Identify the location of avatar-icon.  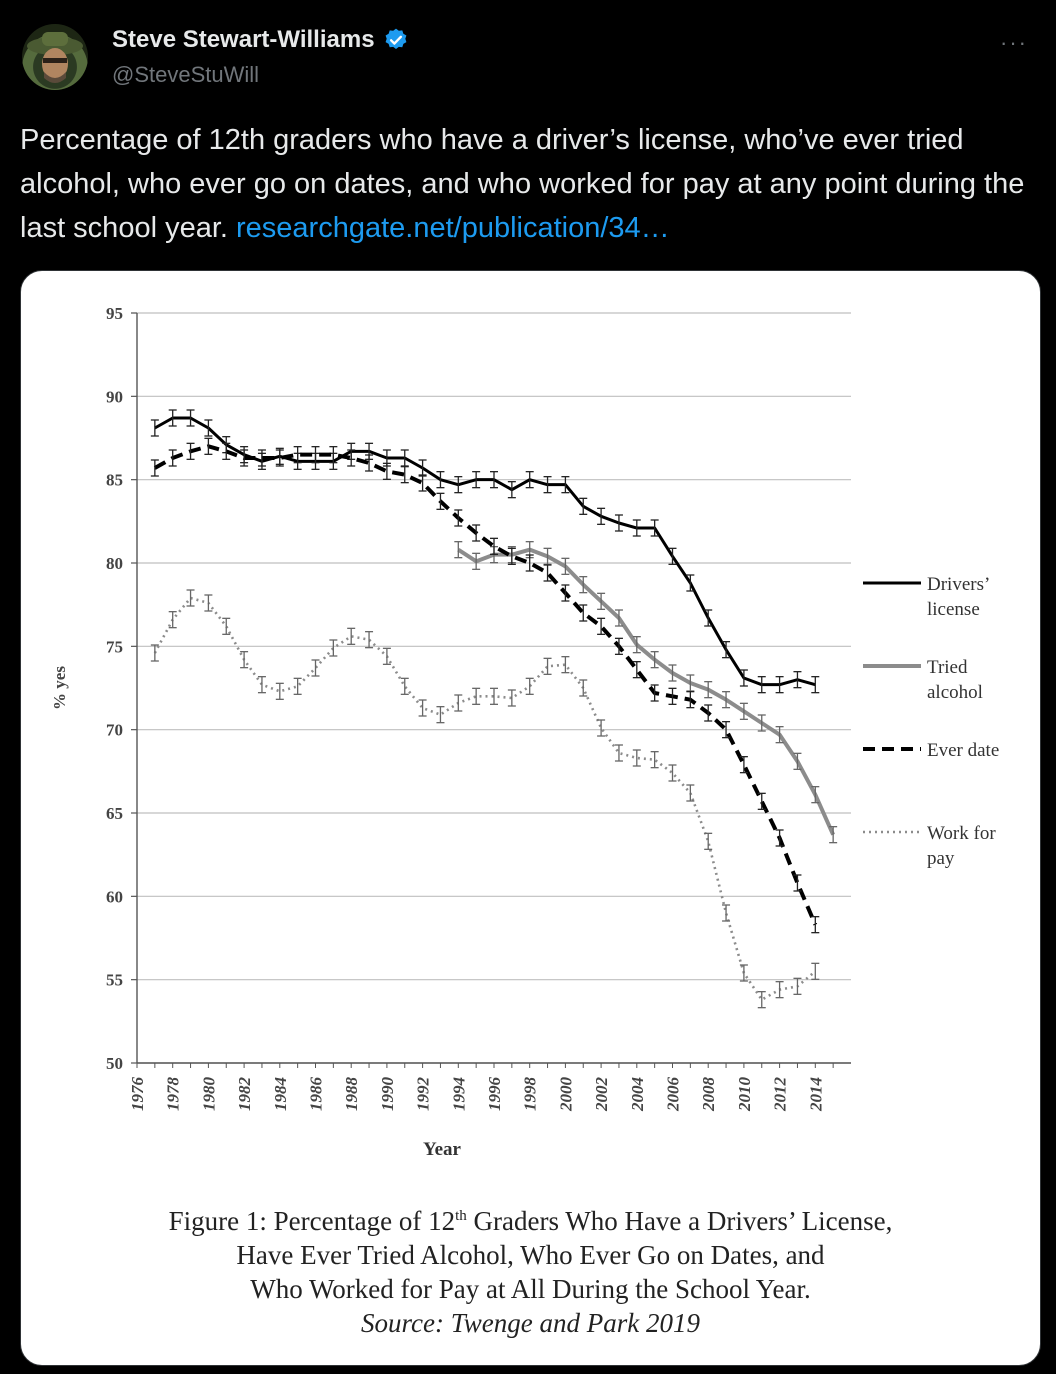
(55, 57).